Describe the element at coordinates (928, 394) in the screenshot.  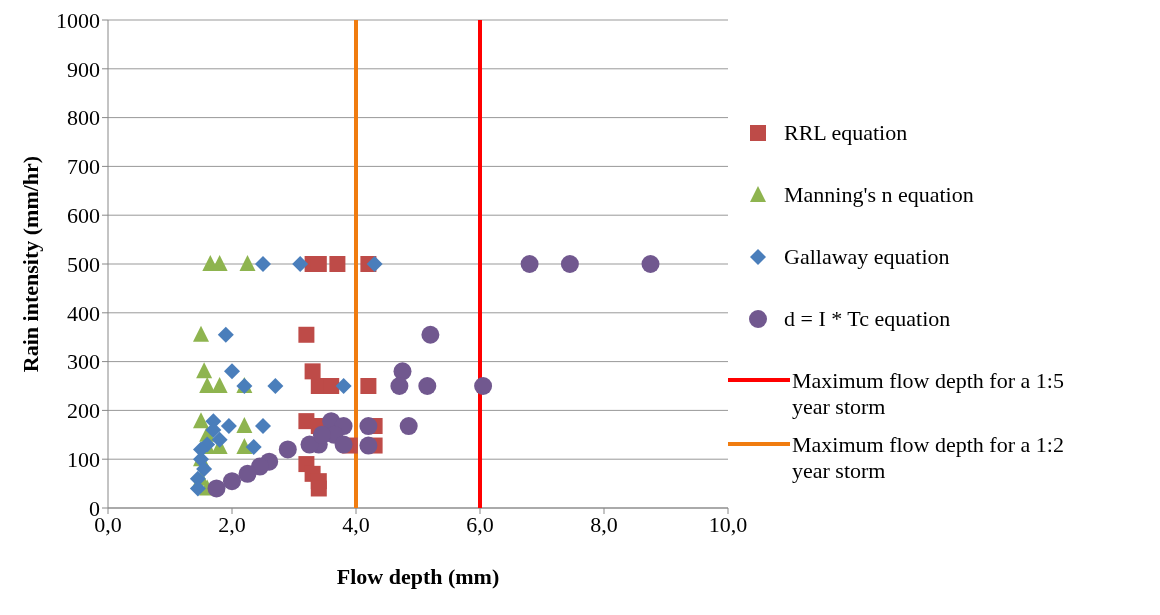
I see `legend-label: Maximum flow depth for a 1:5 year storm` at that location.